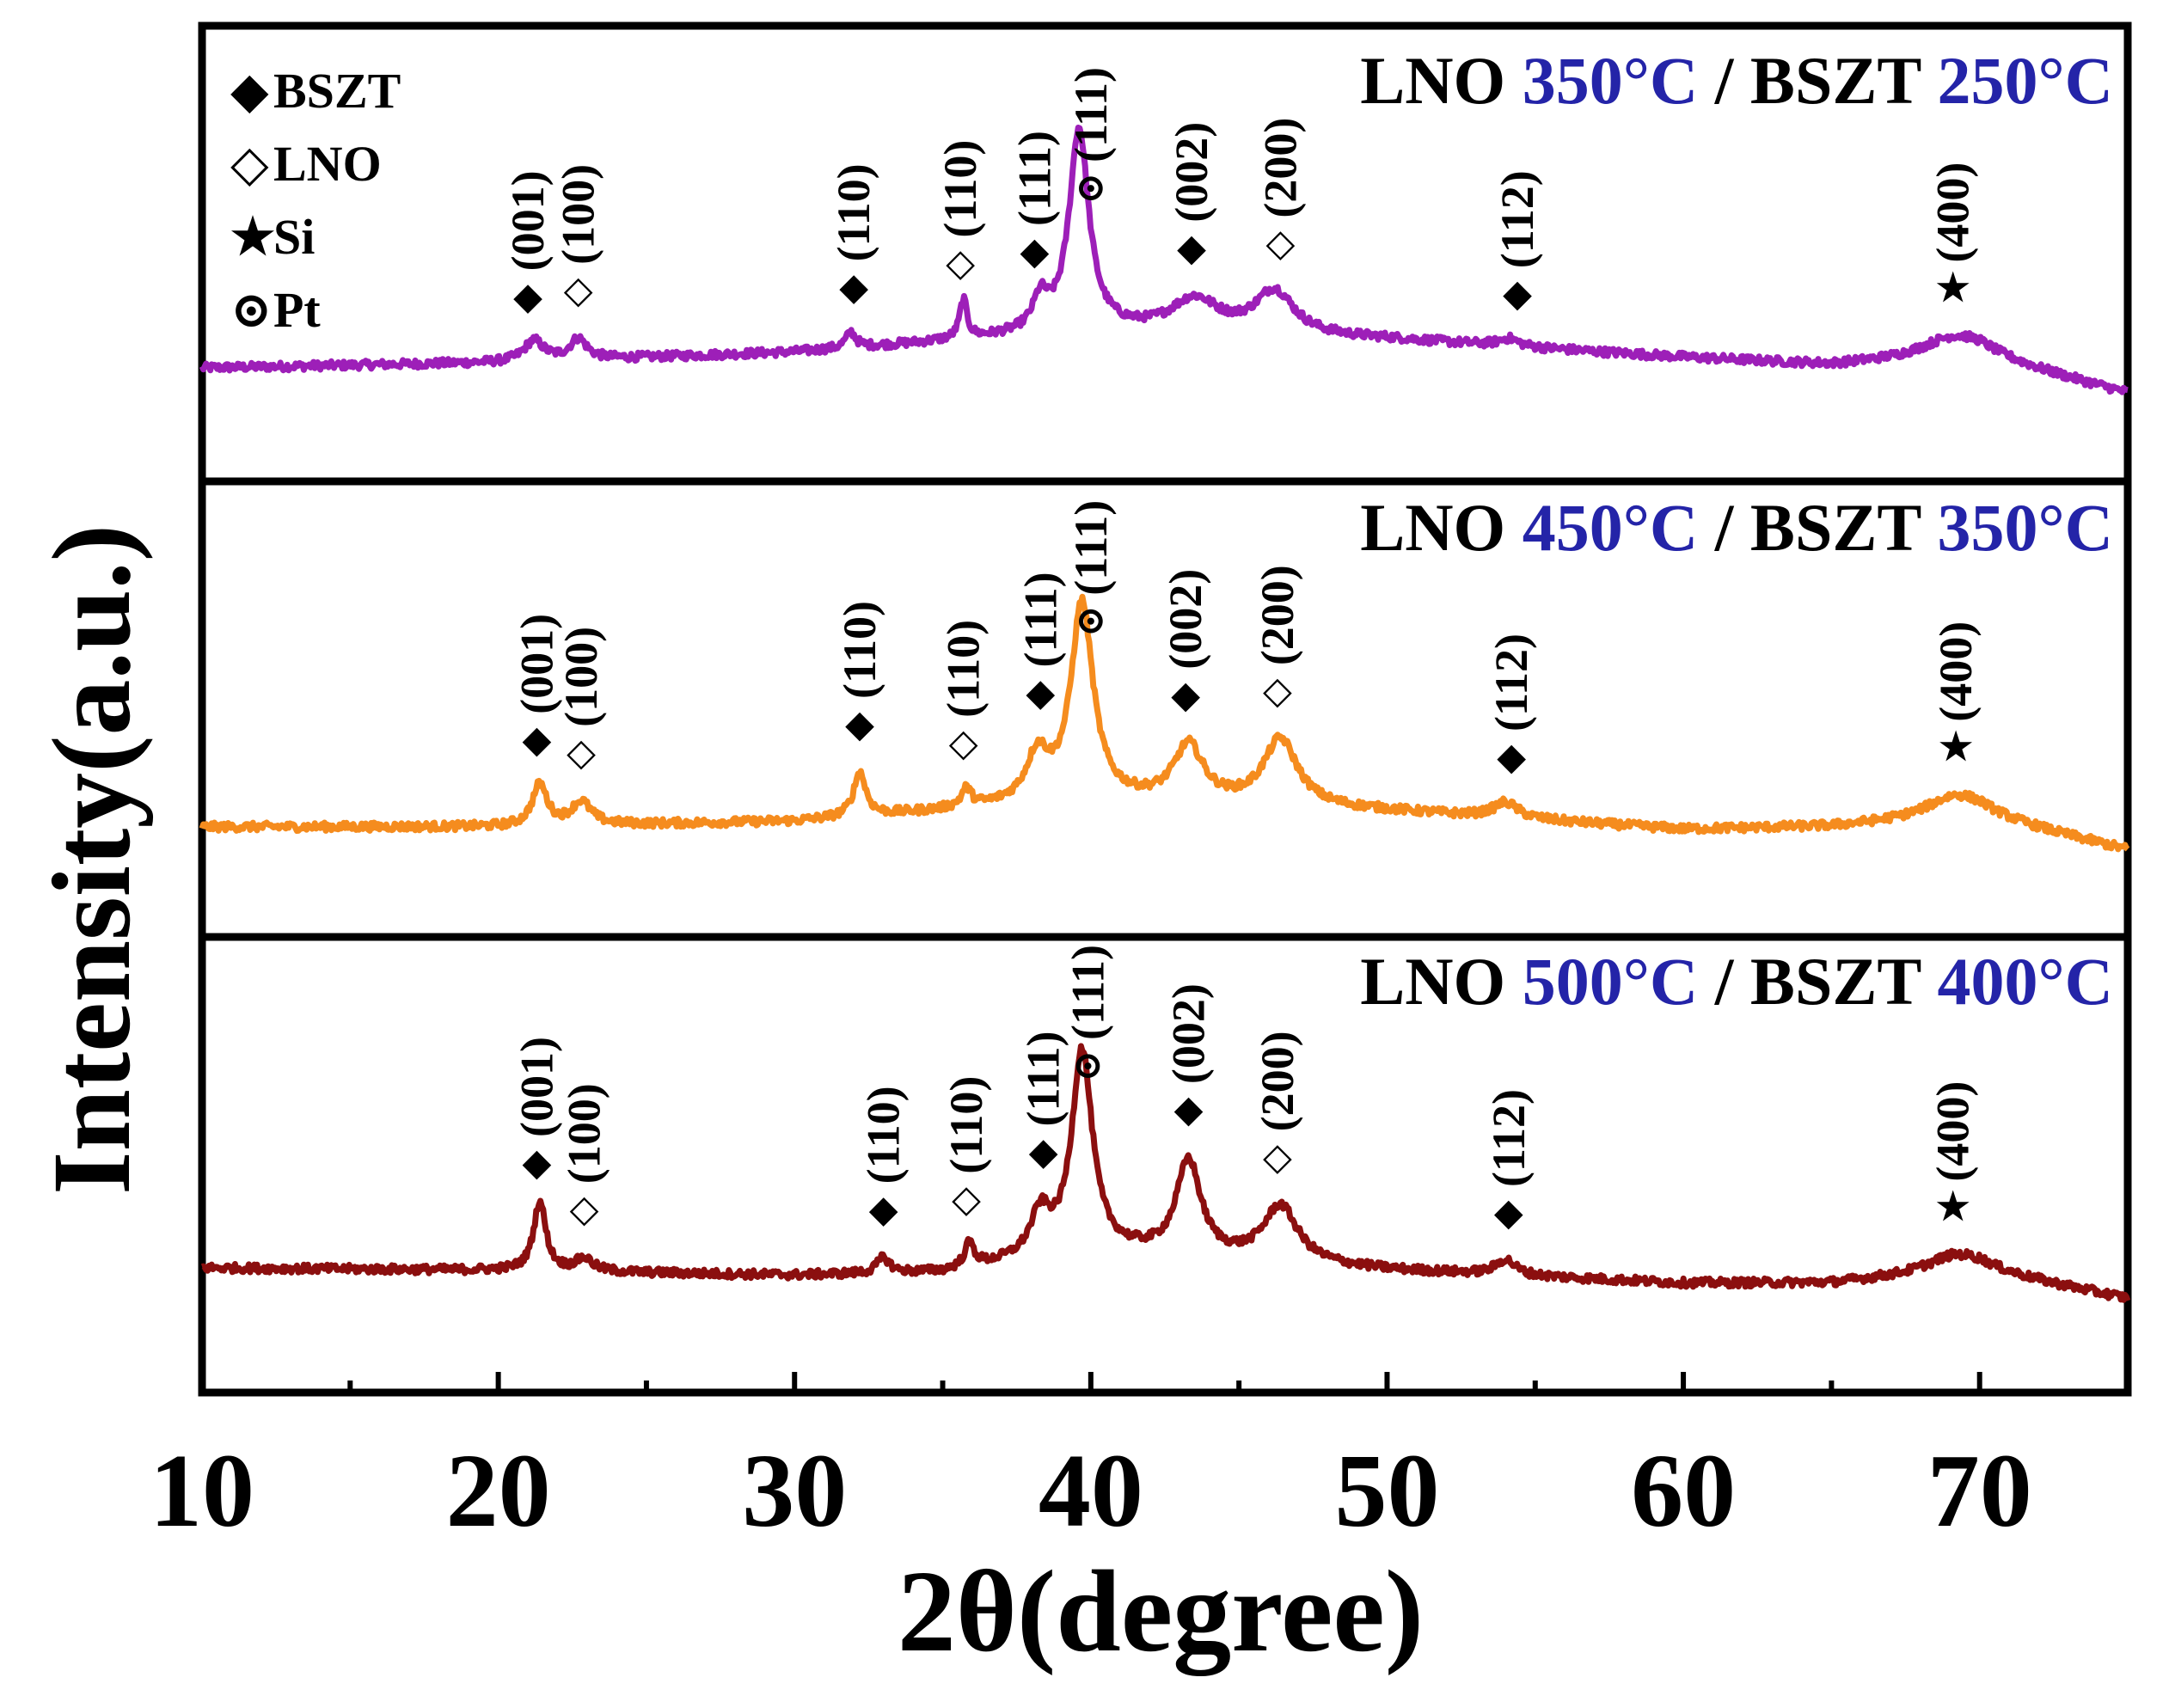 This screenshot has width=2169, height=1708. What do you see at coordinates (337, 91) in the screenshot?
I see `legend-label: BSZT` at bounding box center [337, 91].